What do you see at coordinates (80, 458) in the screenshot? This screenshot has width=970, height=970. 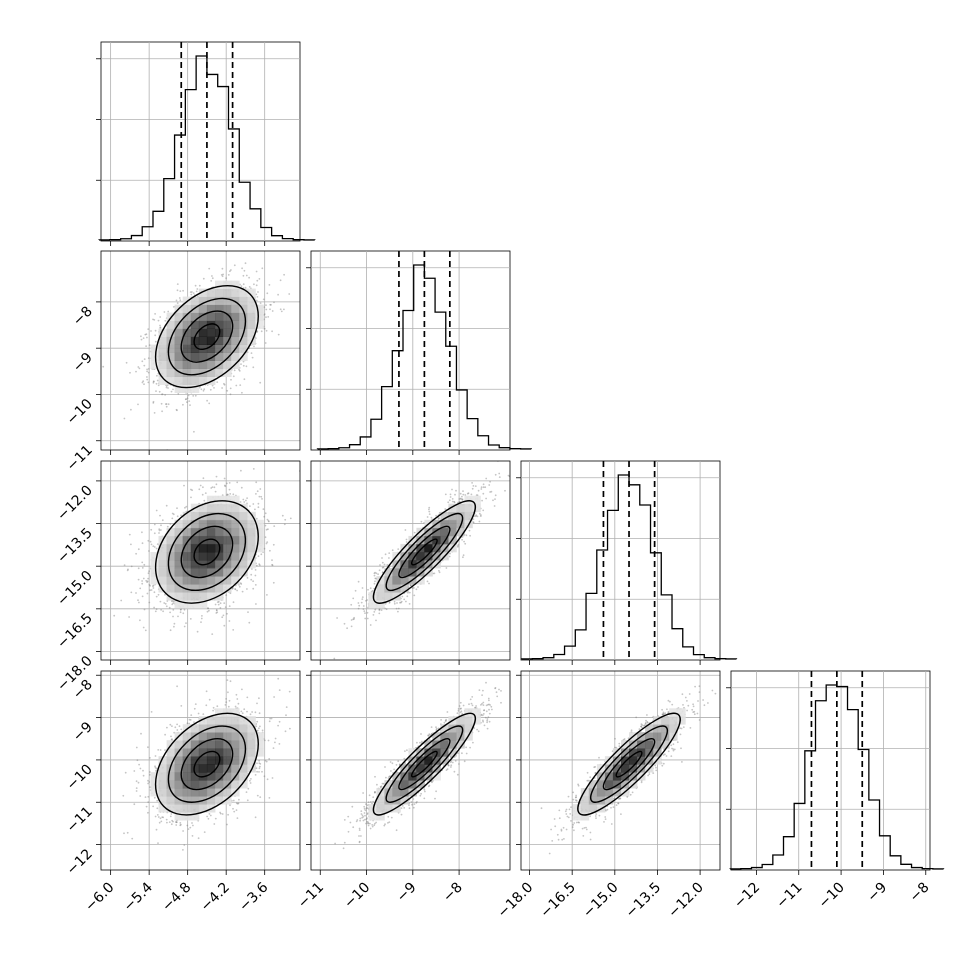 I see `y-tick-label: −11` at bounding box center [80, 458].